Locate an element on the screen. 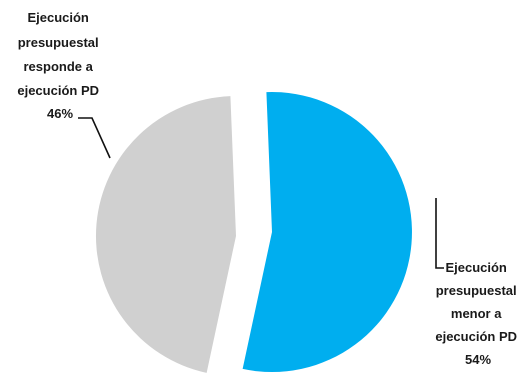 This screenshot has height=376, width=528. label-blue-line-3: menor a is located at coordinates (476, 313).